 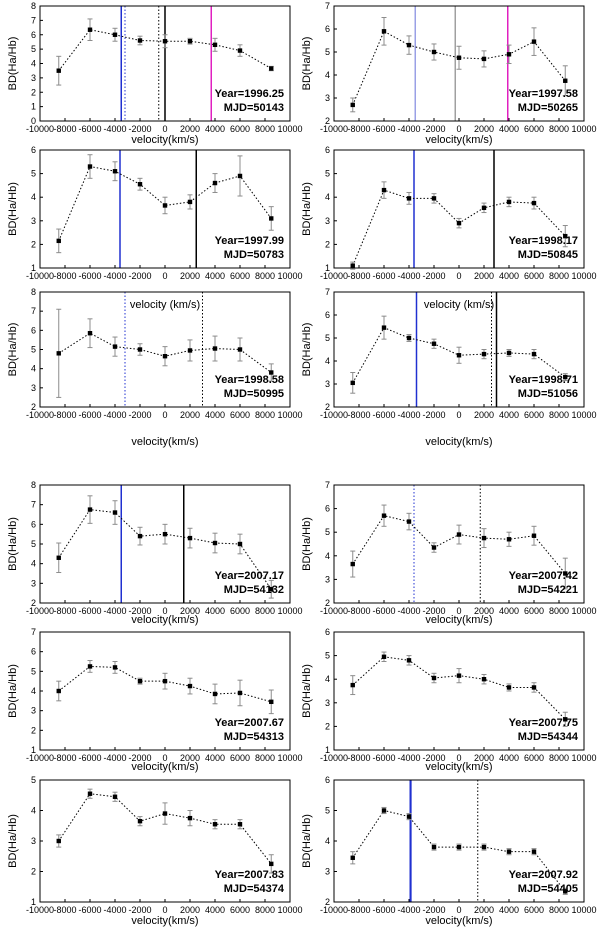 I want to click on year-label: Year=1998.17, so click(x=543, y=241).